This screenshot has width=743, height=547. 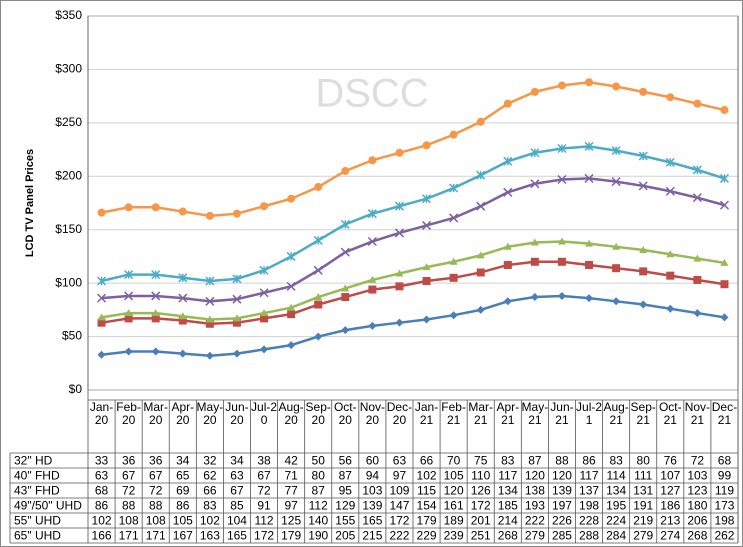 I want to click on table-value: 42, so click(x=291, y=461).